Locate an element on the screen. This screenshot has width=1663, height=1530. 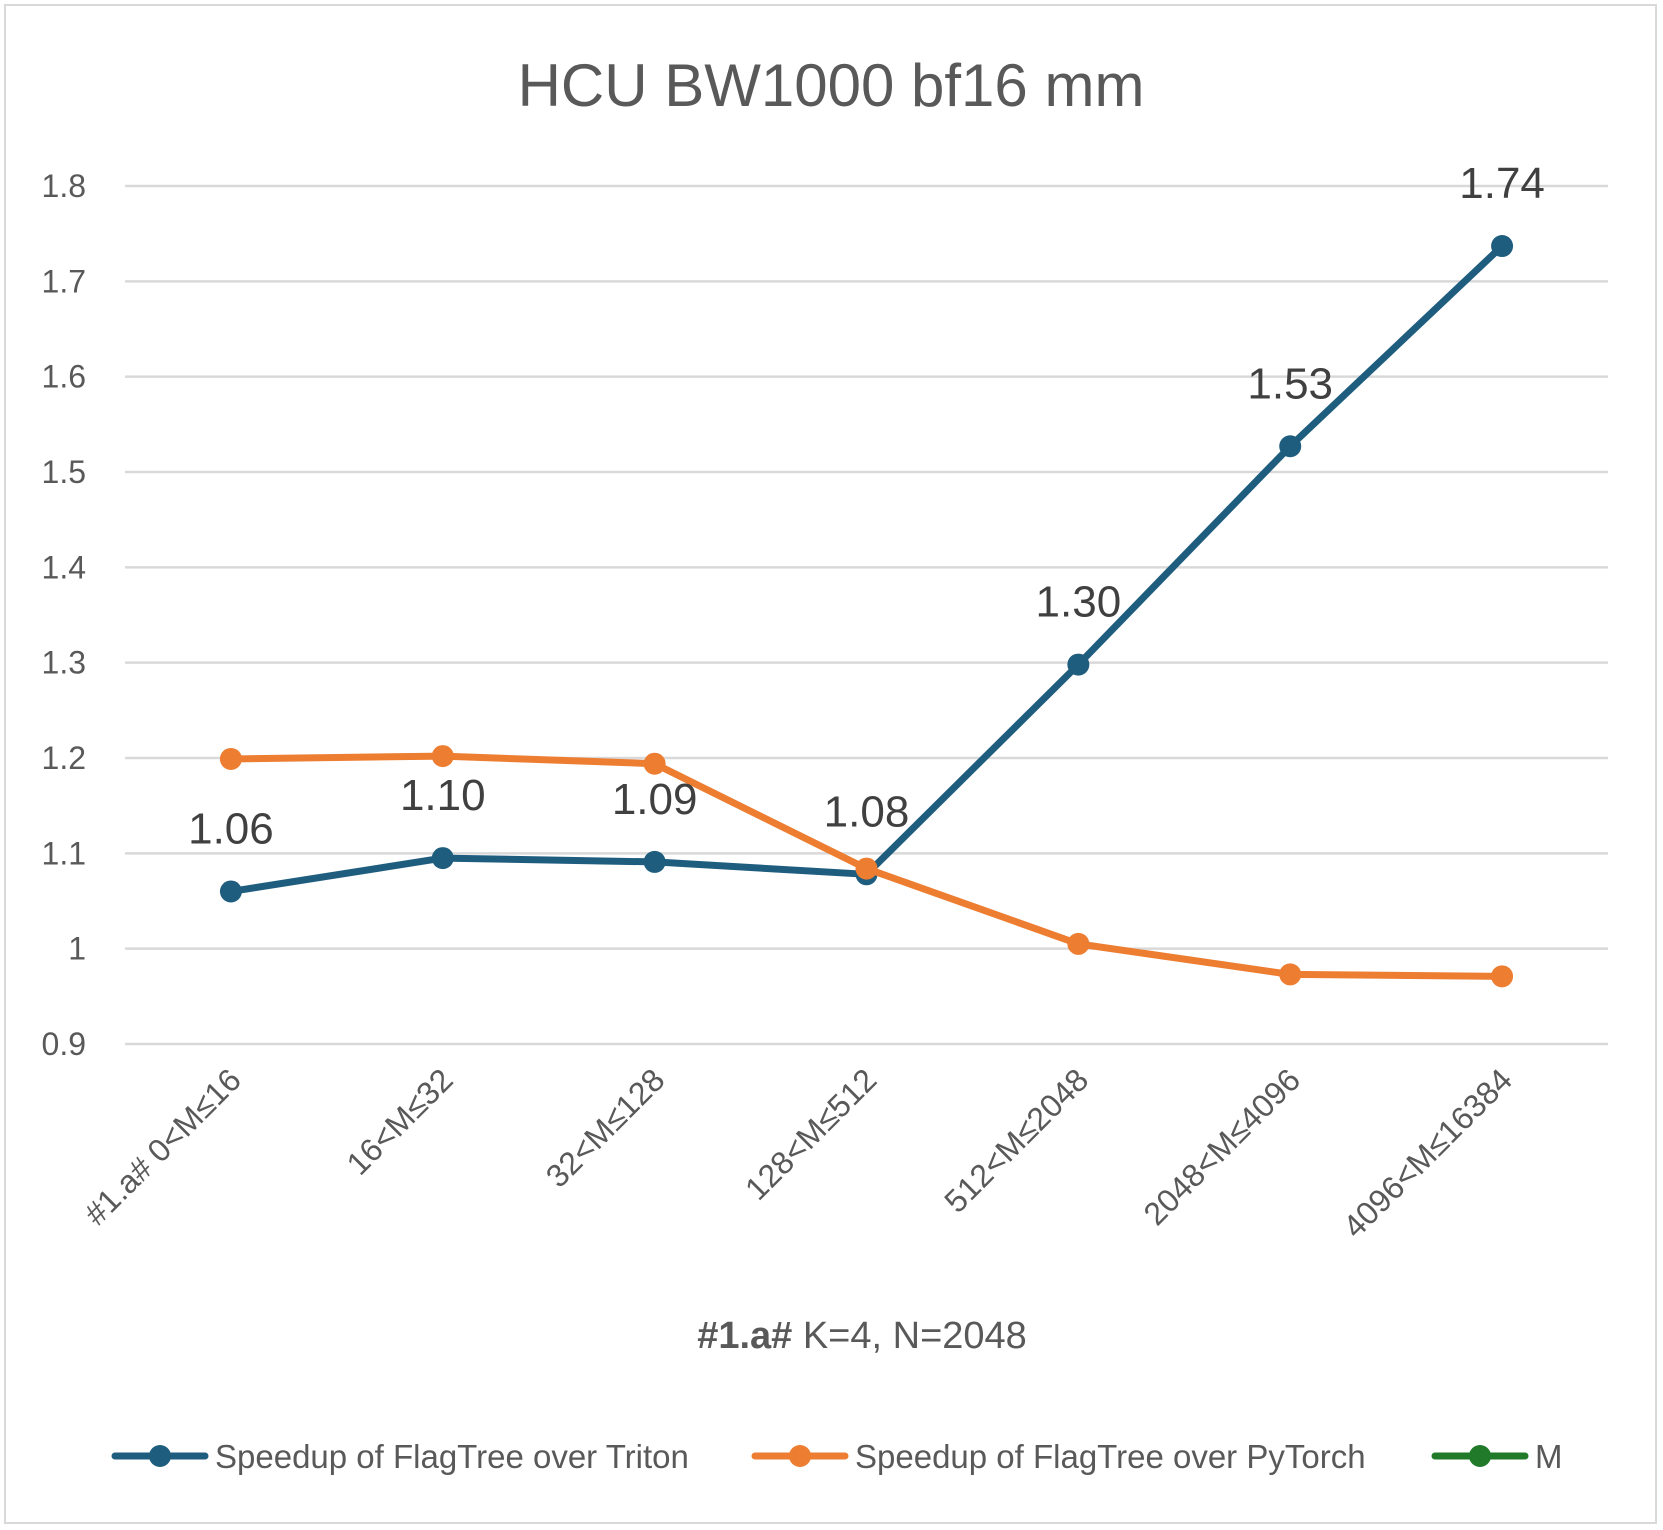
x-axis-title-bold: #1.a# is located at coordinates (744, 1336).